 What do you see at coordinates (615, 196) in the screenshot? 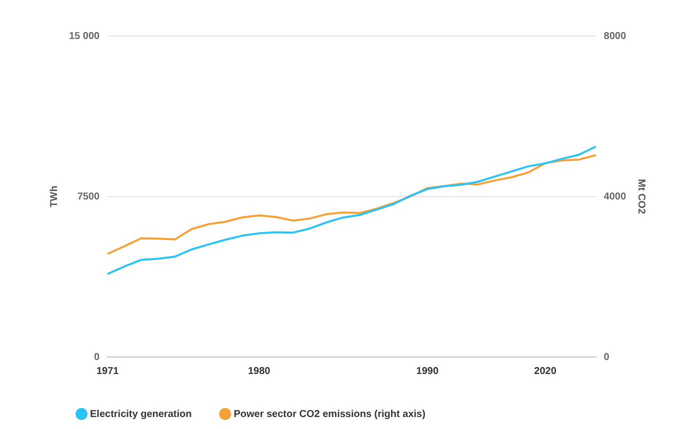
I see `y2-tick-label: 4000` at bounding box center [615, 196].